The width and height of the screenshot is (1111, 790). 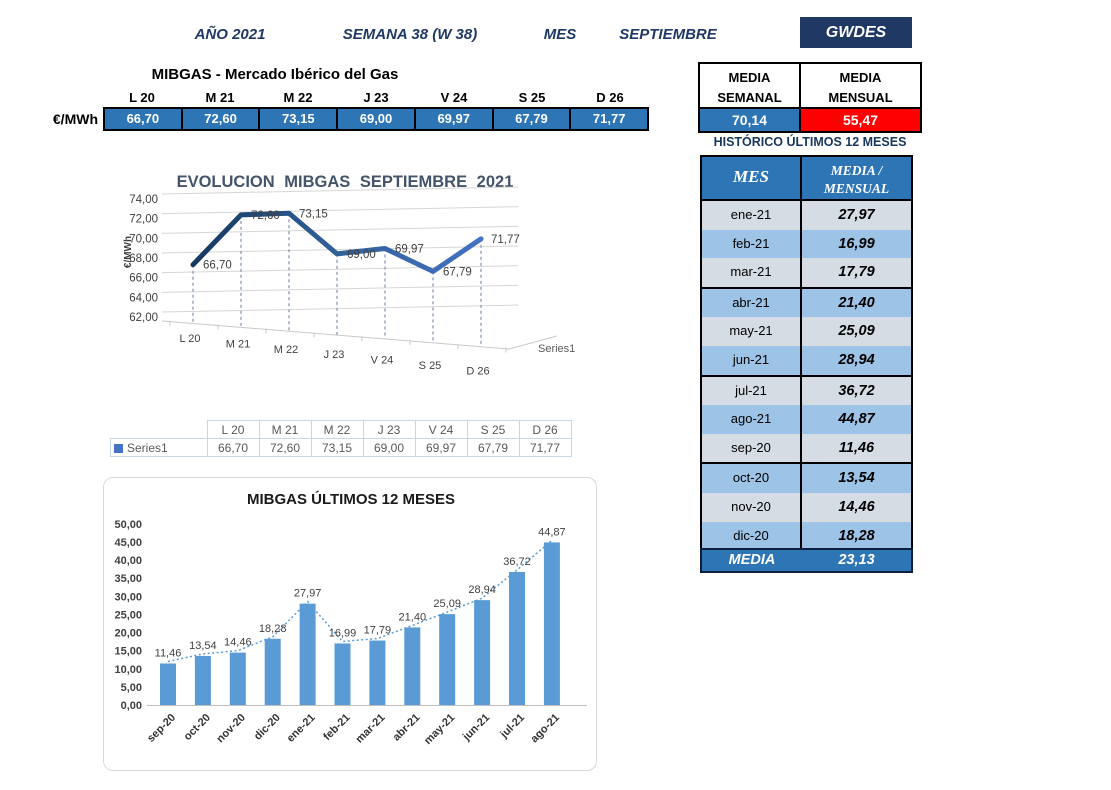 I want to click on bar-series, so click(x=360, y=623).